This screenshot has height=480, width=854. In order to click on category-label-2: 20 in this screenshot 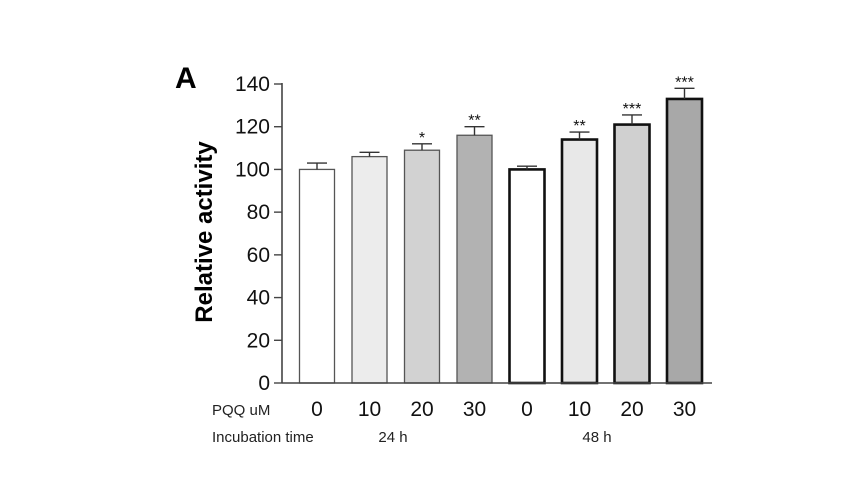, I will do `click(421, 409)`.